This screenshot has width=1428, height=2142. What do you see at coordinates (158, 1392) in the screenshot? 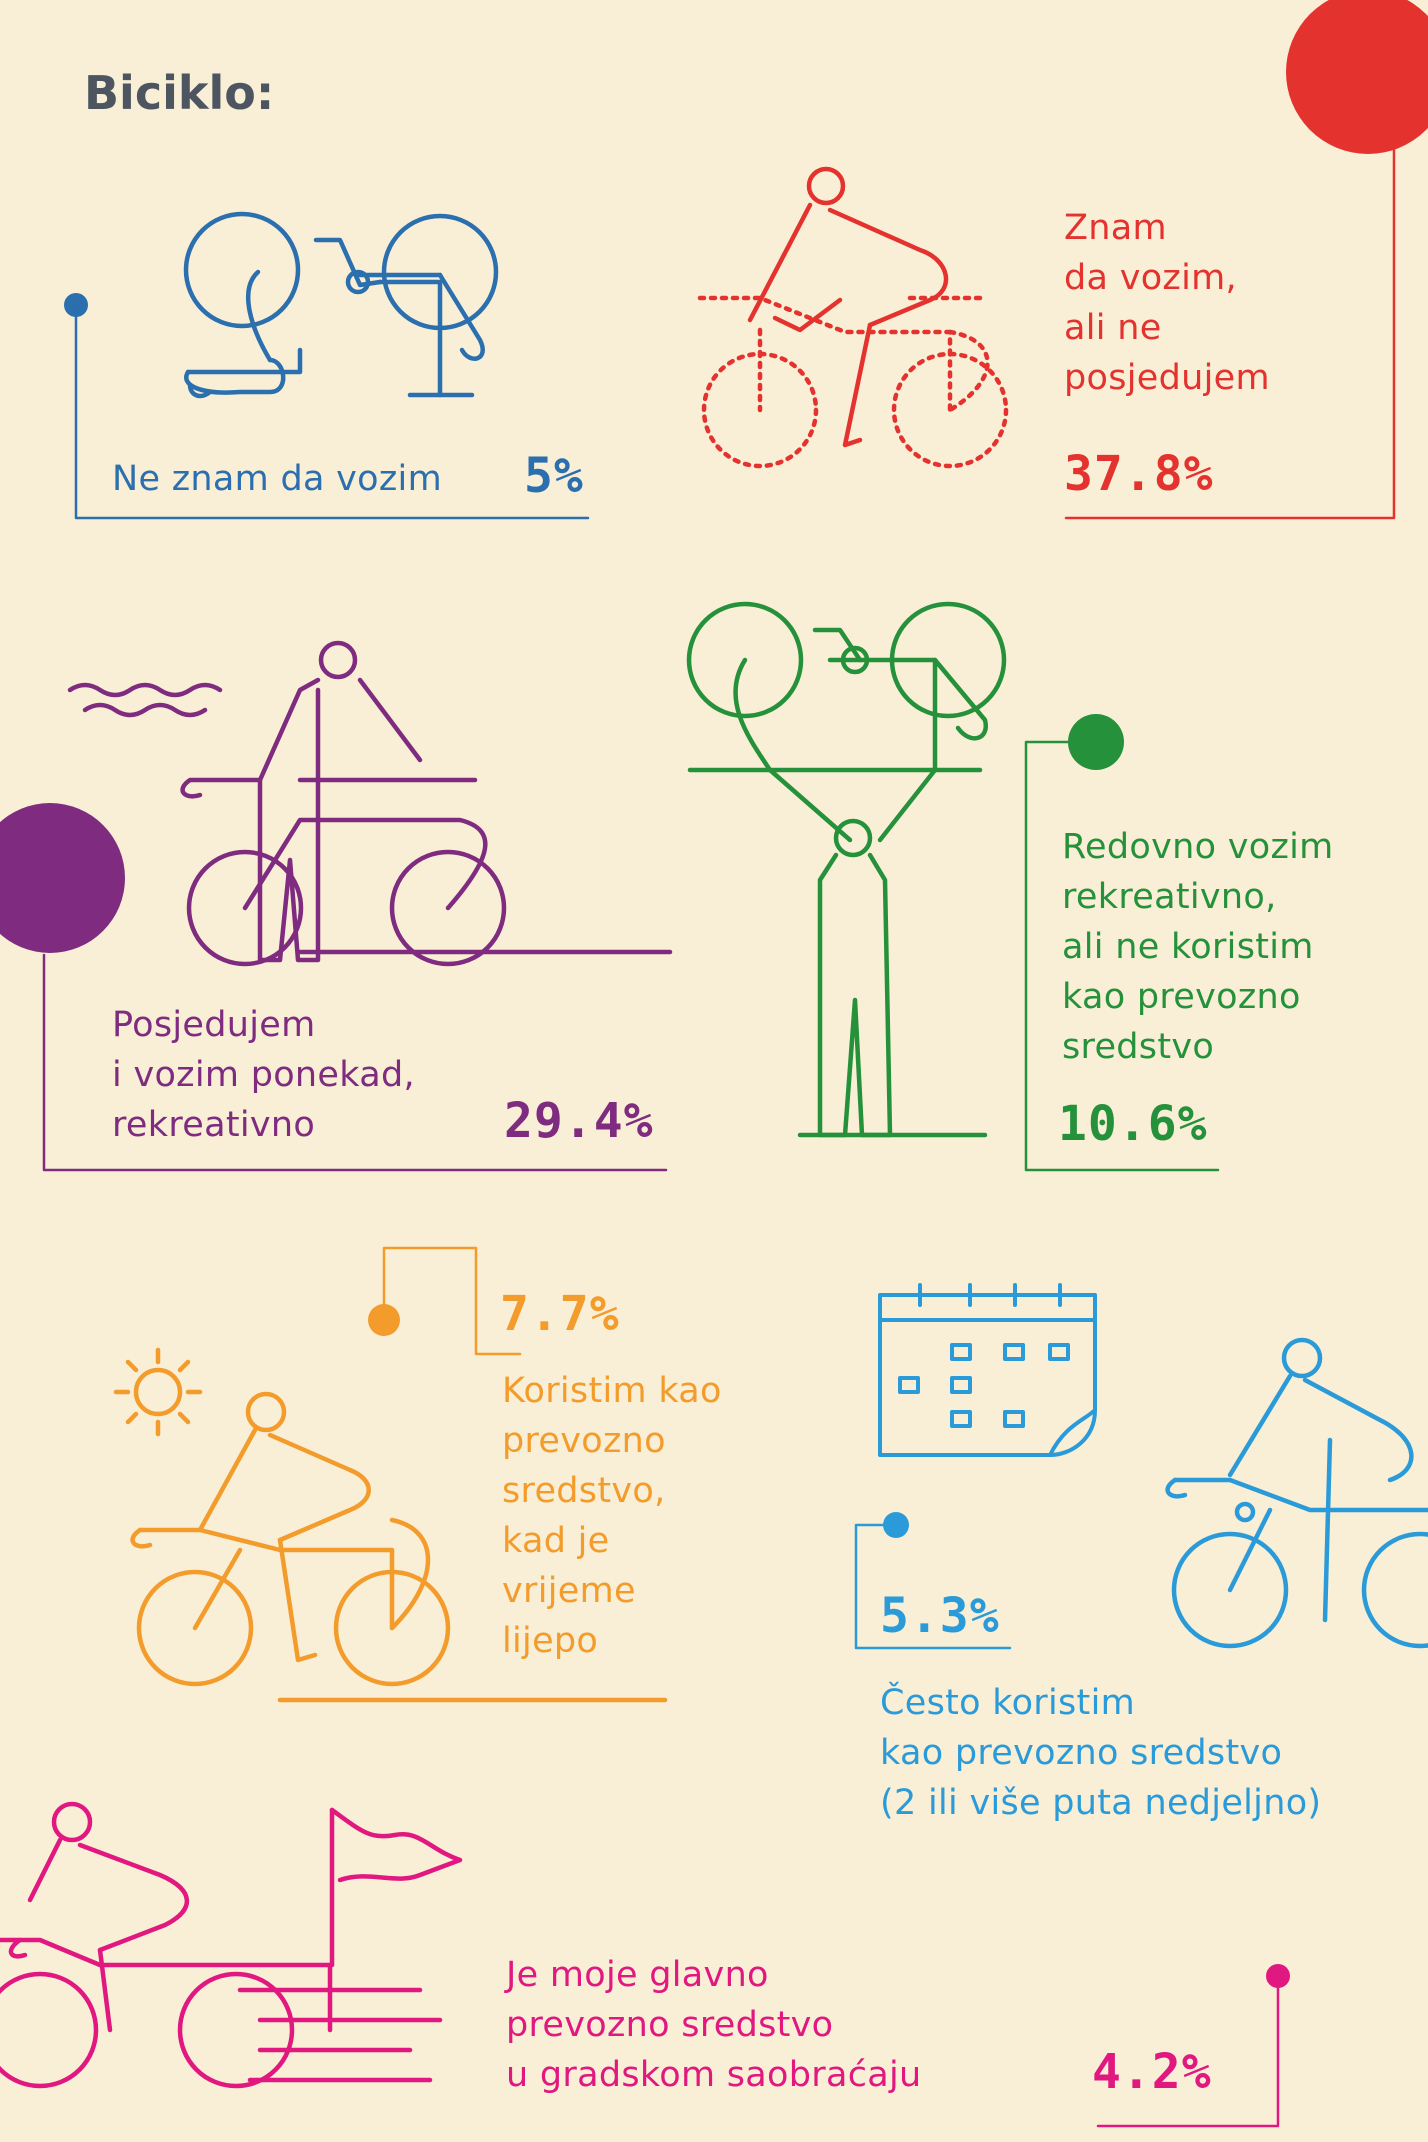
I see `sun-icon` at bounding box center [158, 1392].